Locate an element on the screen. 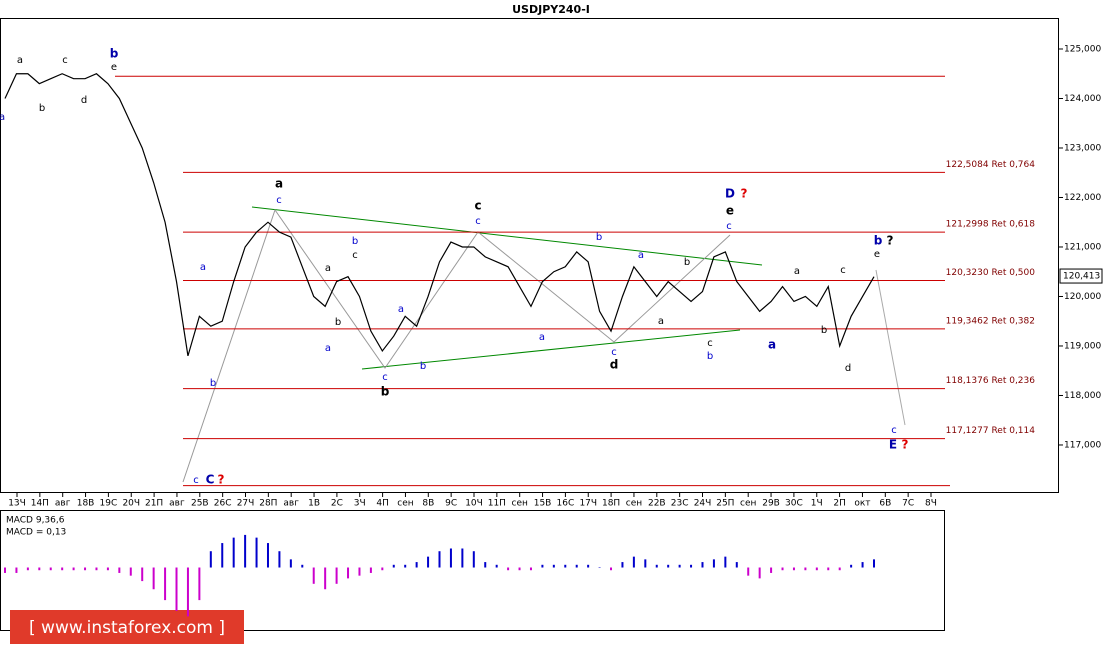 The height and width of the screenshot is (660, 1103). x-tick-label: 7С is located at coordinates (908, 504).